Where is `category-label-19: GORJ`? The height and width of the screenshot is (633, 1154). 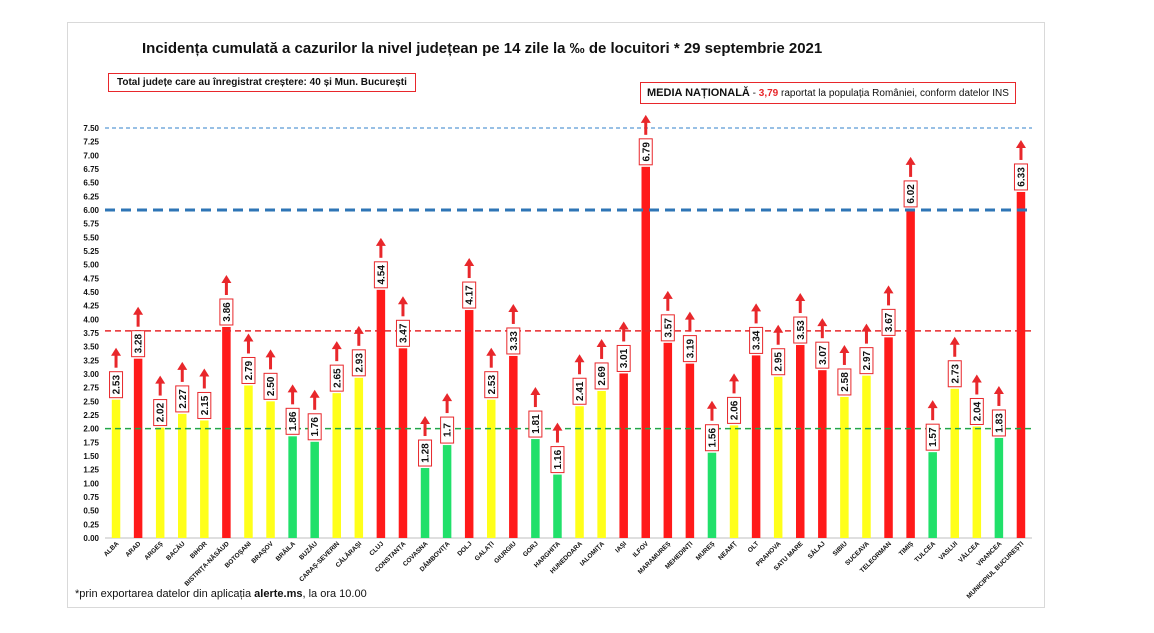 category-label-19: GORJ is located at coordinates (531, 549).